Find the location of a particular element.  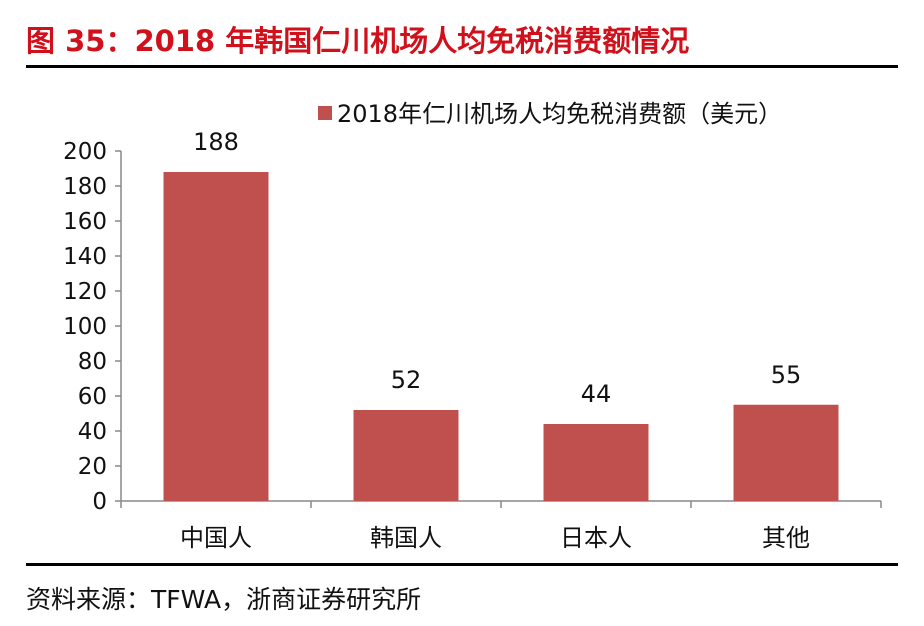

data-label: 44 is located at coordinates (596, 394).